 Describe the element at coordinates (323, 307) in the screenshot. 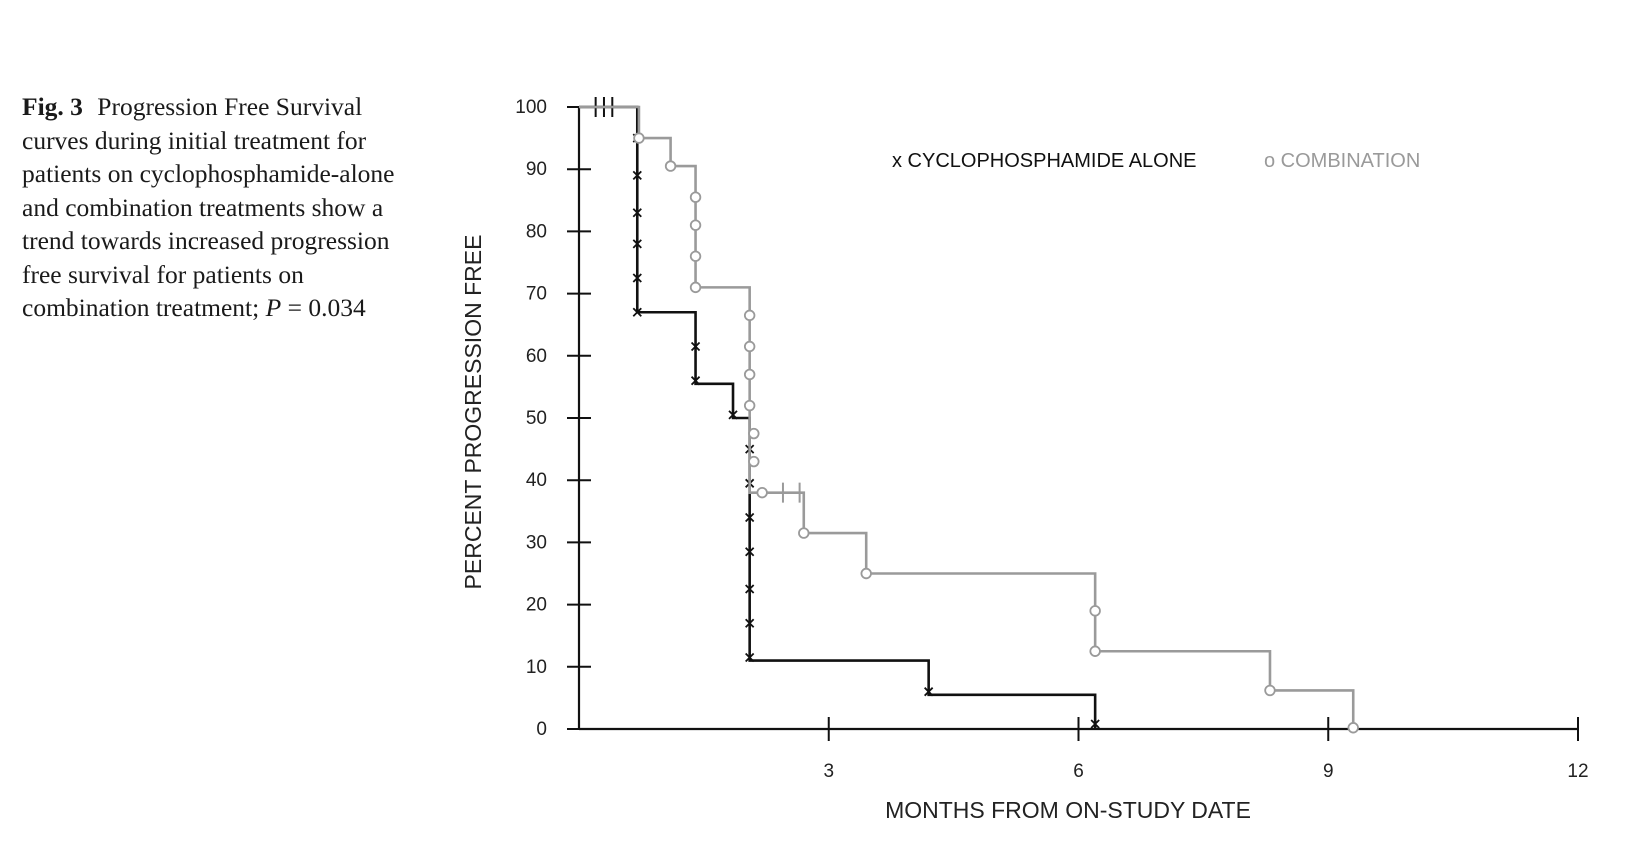

I see `p-value: = 0.034` at that location.